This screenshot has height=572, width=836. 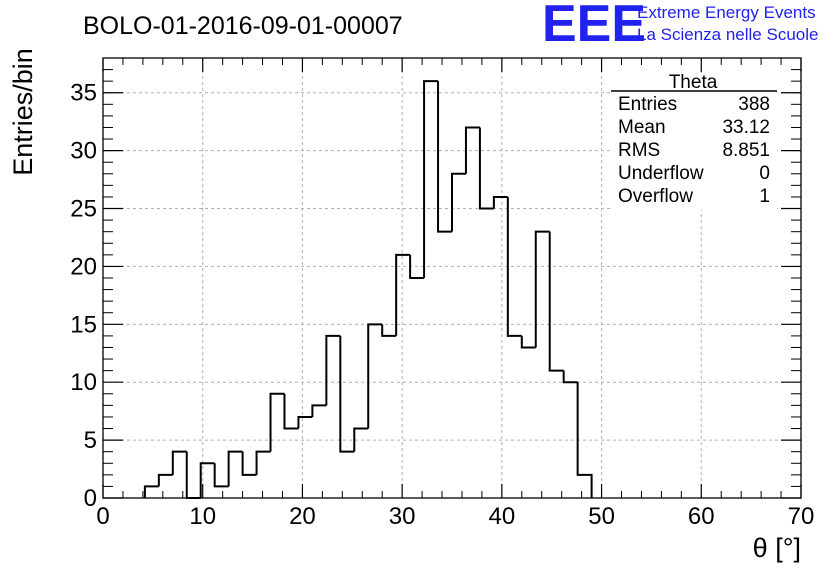 I want to click on stats-box-bg, so click(x=694, y=141).